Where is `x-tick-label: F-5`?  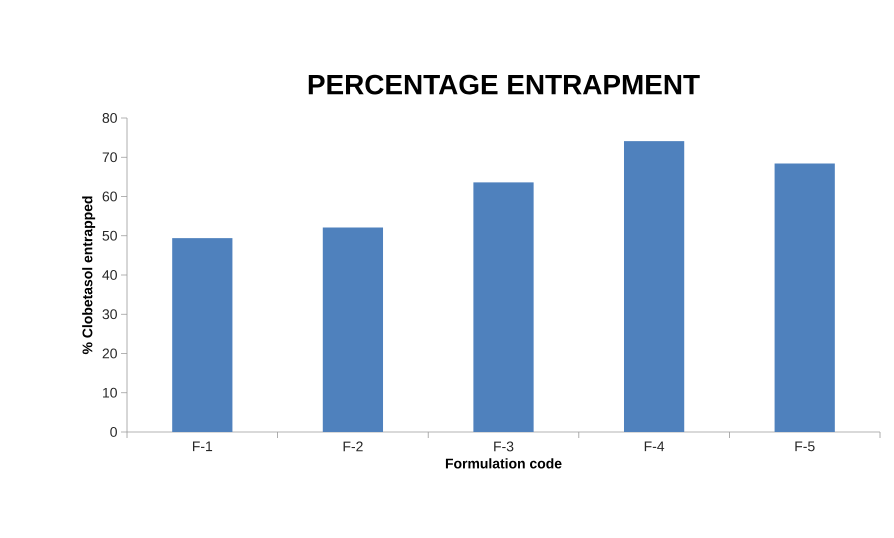
x-tick-label: F-5 is located at coordinates (805, 447).